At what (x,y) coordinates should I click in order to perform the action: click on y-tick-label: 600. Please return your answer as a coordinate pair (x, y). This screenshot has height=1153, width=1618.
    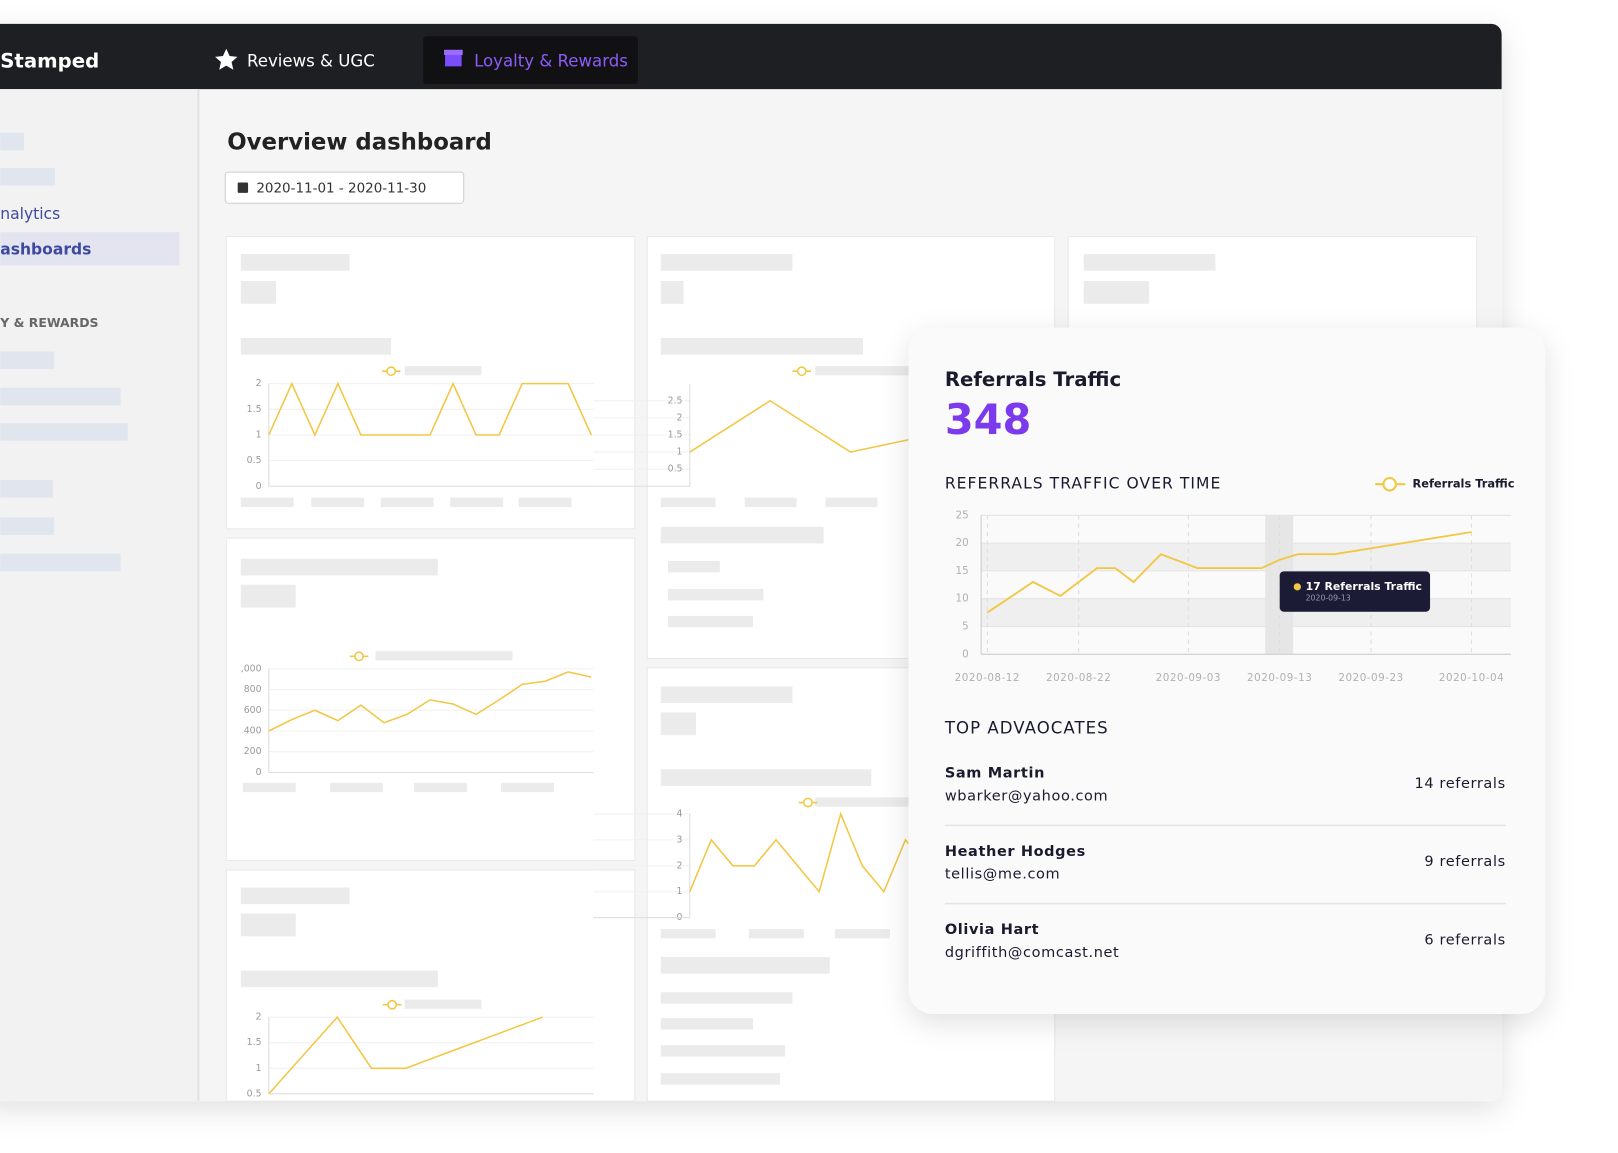
    Looking at the image, I should click on (253, 710).